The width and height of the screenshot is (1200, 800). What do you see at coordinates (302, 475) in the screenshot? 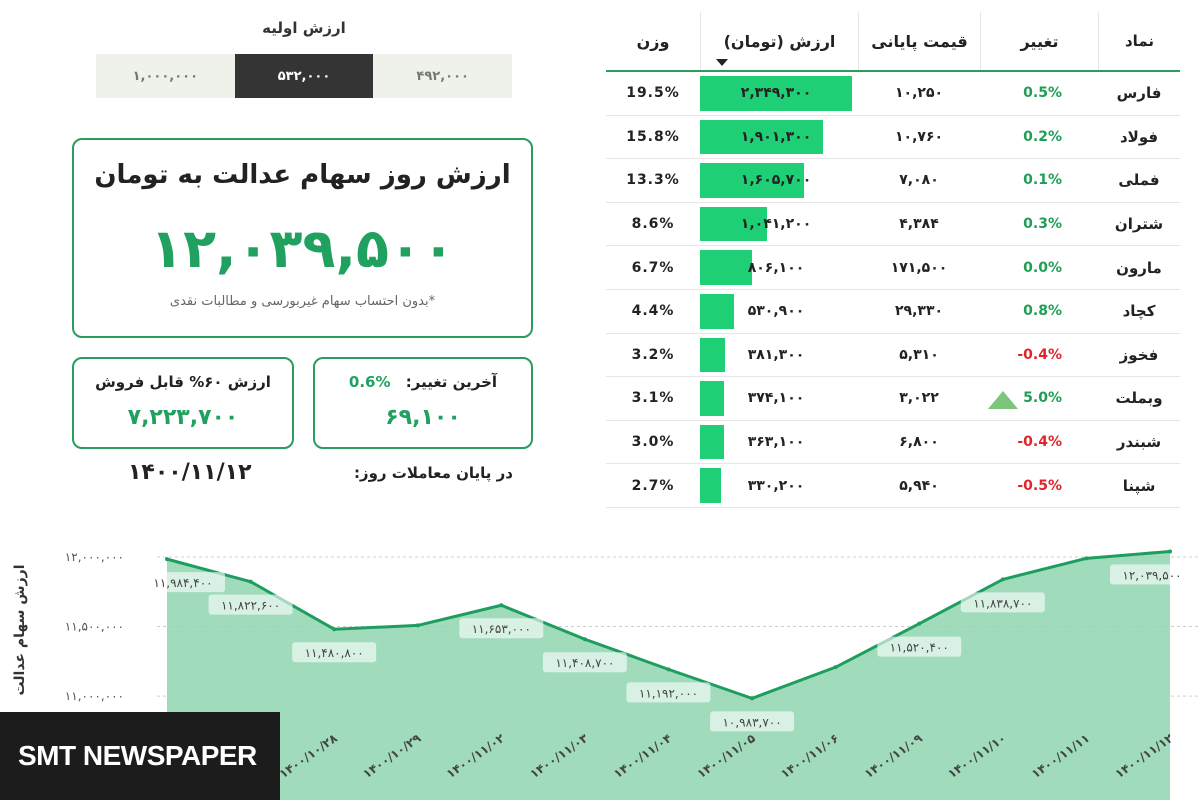
I see `date-row: ۱۴۰۰/۱۱/۱۲ در پایان معاملات روز:` at bounding box center [302, 475].